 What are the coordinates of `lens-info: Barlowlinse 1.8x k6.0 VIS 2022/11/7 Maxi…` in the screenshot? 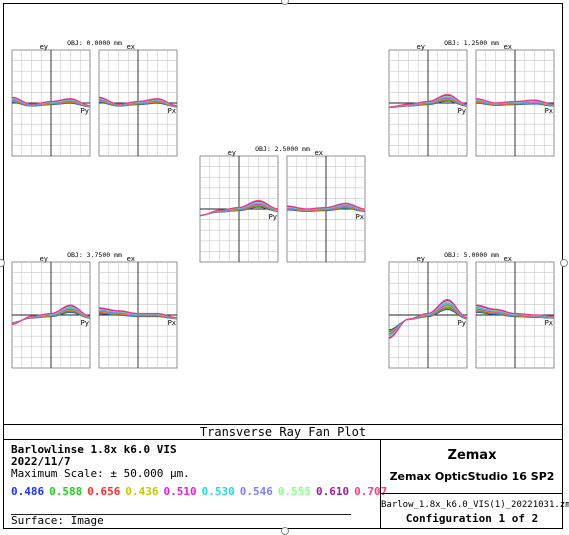 It's located at (195, 484).